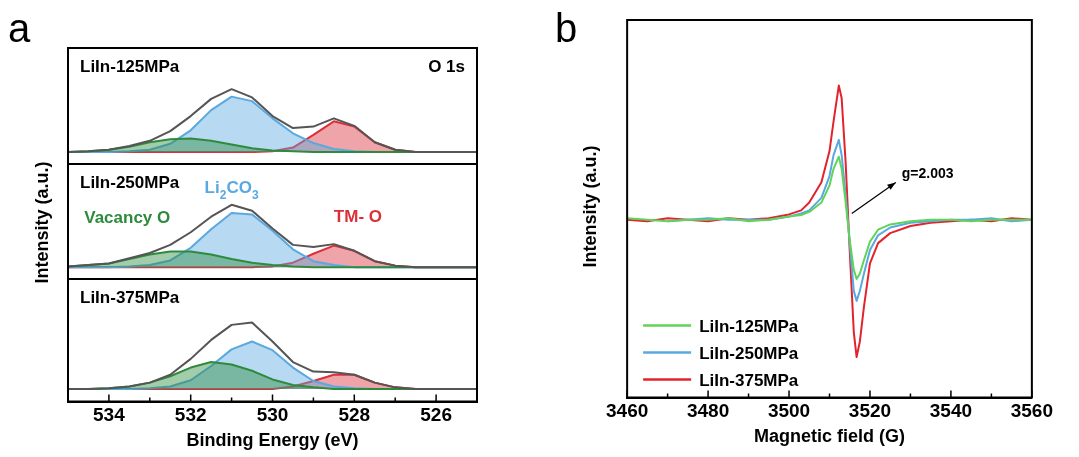  Describe the element at coordinates (358, 217) in the screenshot. I see `series-label: TM- O` at that location.